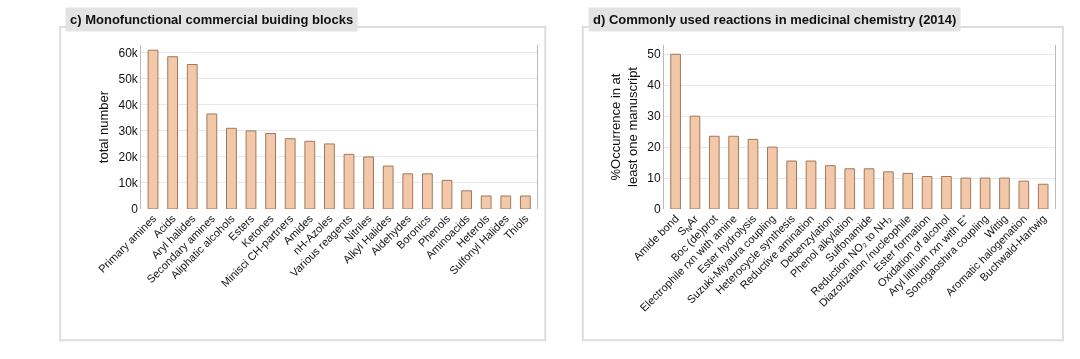 The width and height of the screenshot is (1080, 359). What do you see at coordinates (212, 19) in the screenshot?
I see `chart-title: c) Monofunctional commercial buiding blocks` at bounding box center [212, 19].